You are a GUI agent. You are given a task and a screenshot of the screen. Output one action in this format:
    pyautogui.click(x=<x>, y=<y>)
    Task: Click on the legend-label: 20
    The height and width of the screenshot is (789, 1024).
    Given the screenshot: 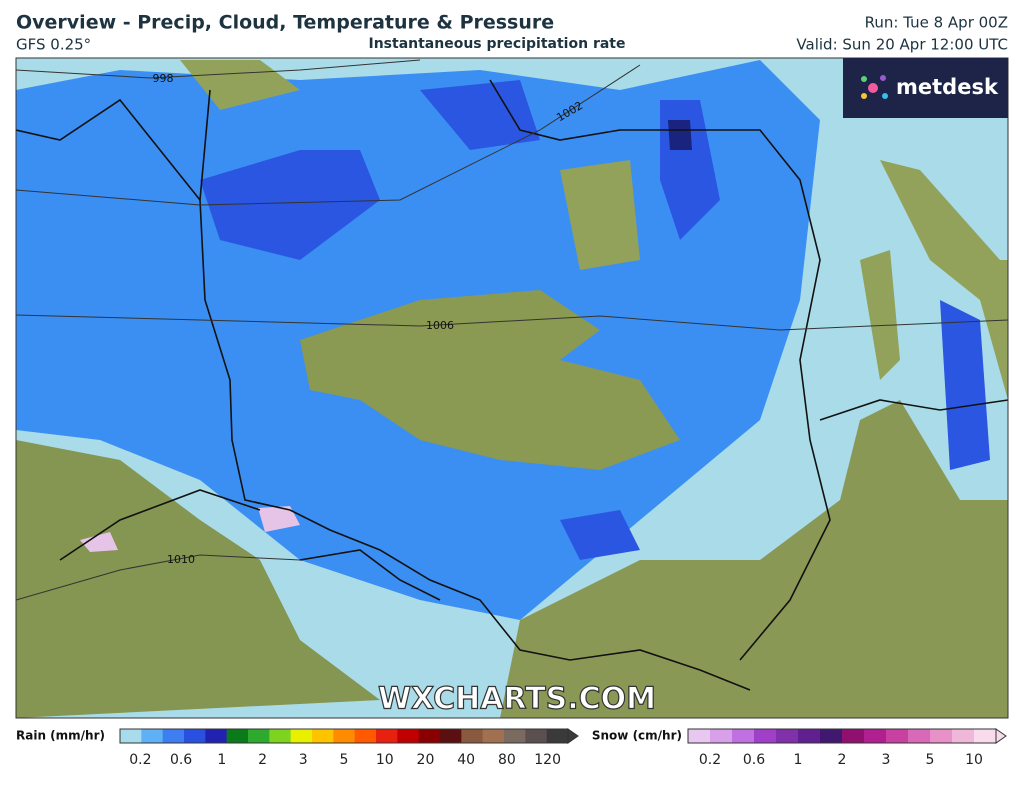 What is the action you would take?
    pyautogui.click(x=426, y=760)
    